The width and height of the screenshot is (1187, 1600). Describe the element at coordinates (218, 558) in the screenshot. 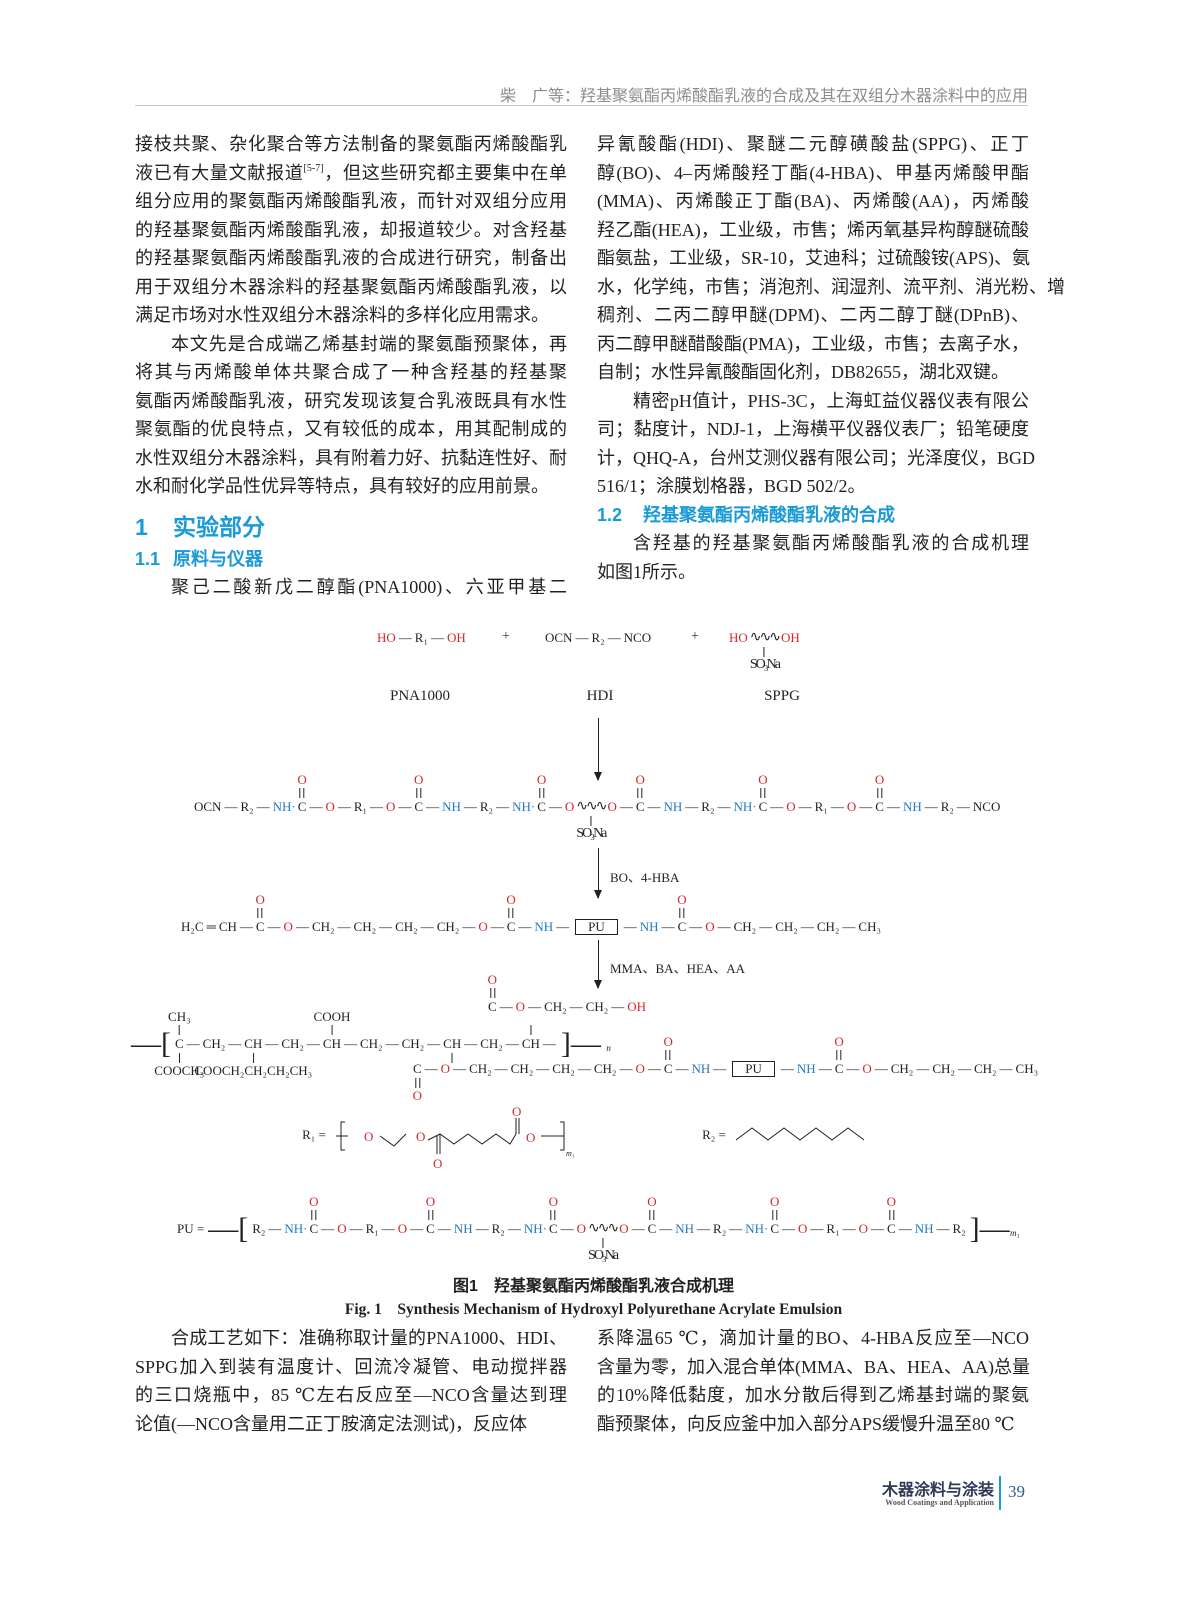

I see `section-title: 原料与仪器` at that location.